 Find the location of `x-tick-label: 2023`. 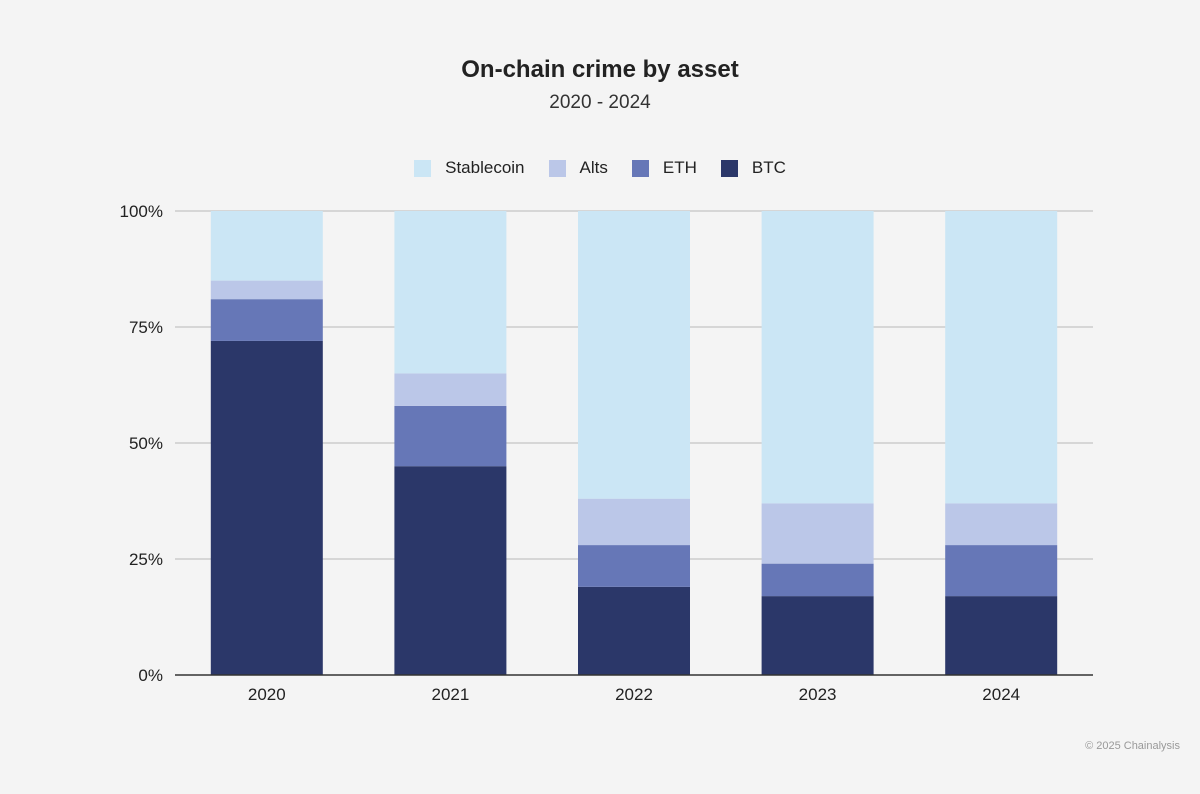

x-tick-label: 2023 is located at coordinates (818, 694).